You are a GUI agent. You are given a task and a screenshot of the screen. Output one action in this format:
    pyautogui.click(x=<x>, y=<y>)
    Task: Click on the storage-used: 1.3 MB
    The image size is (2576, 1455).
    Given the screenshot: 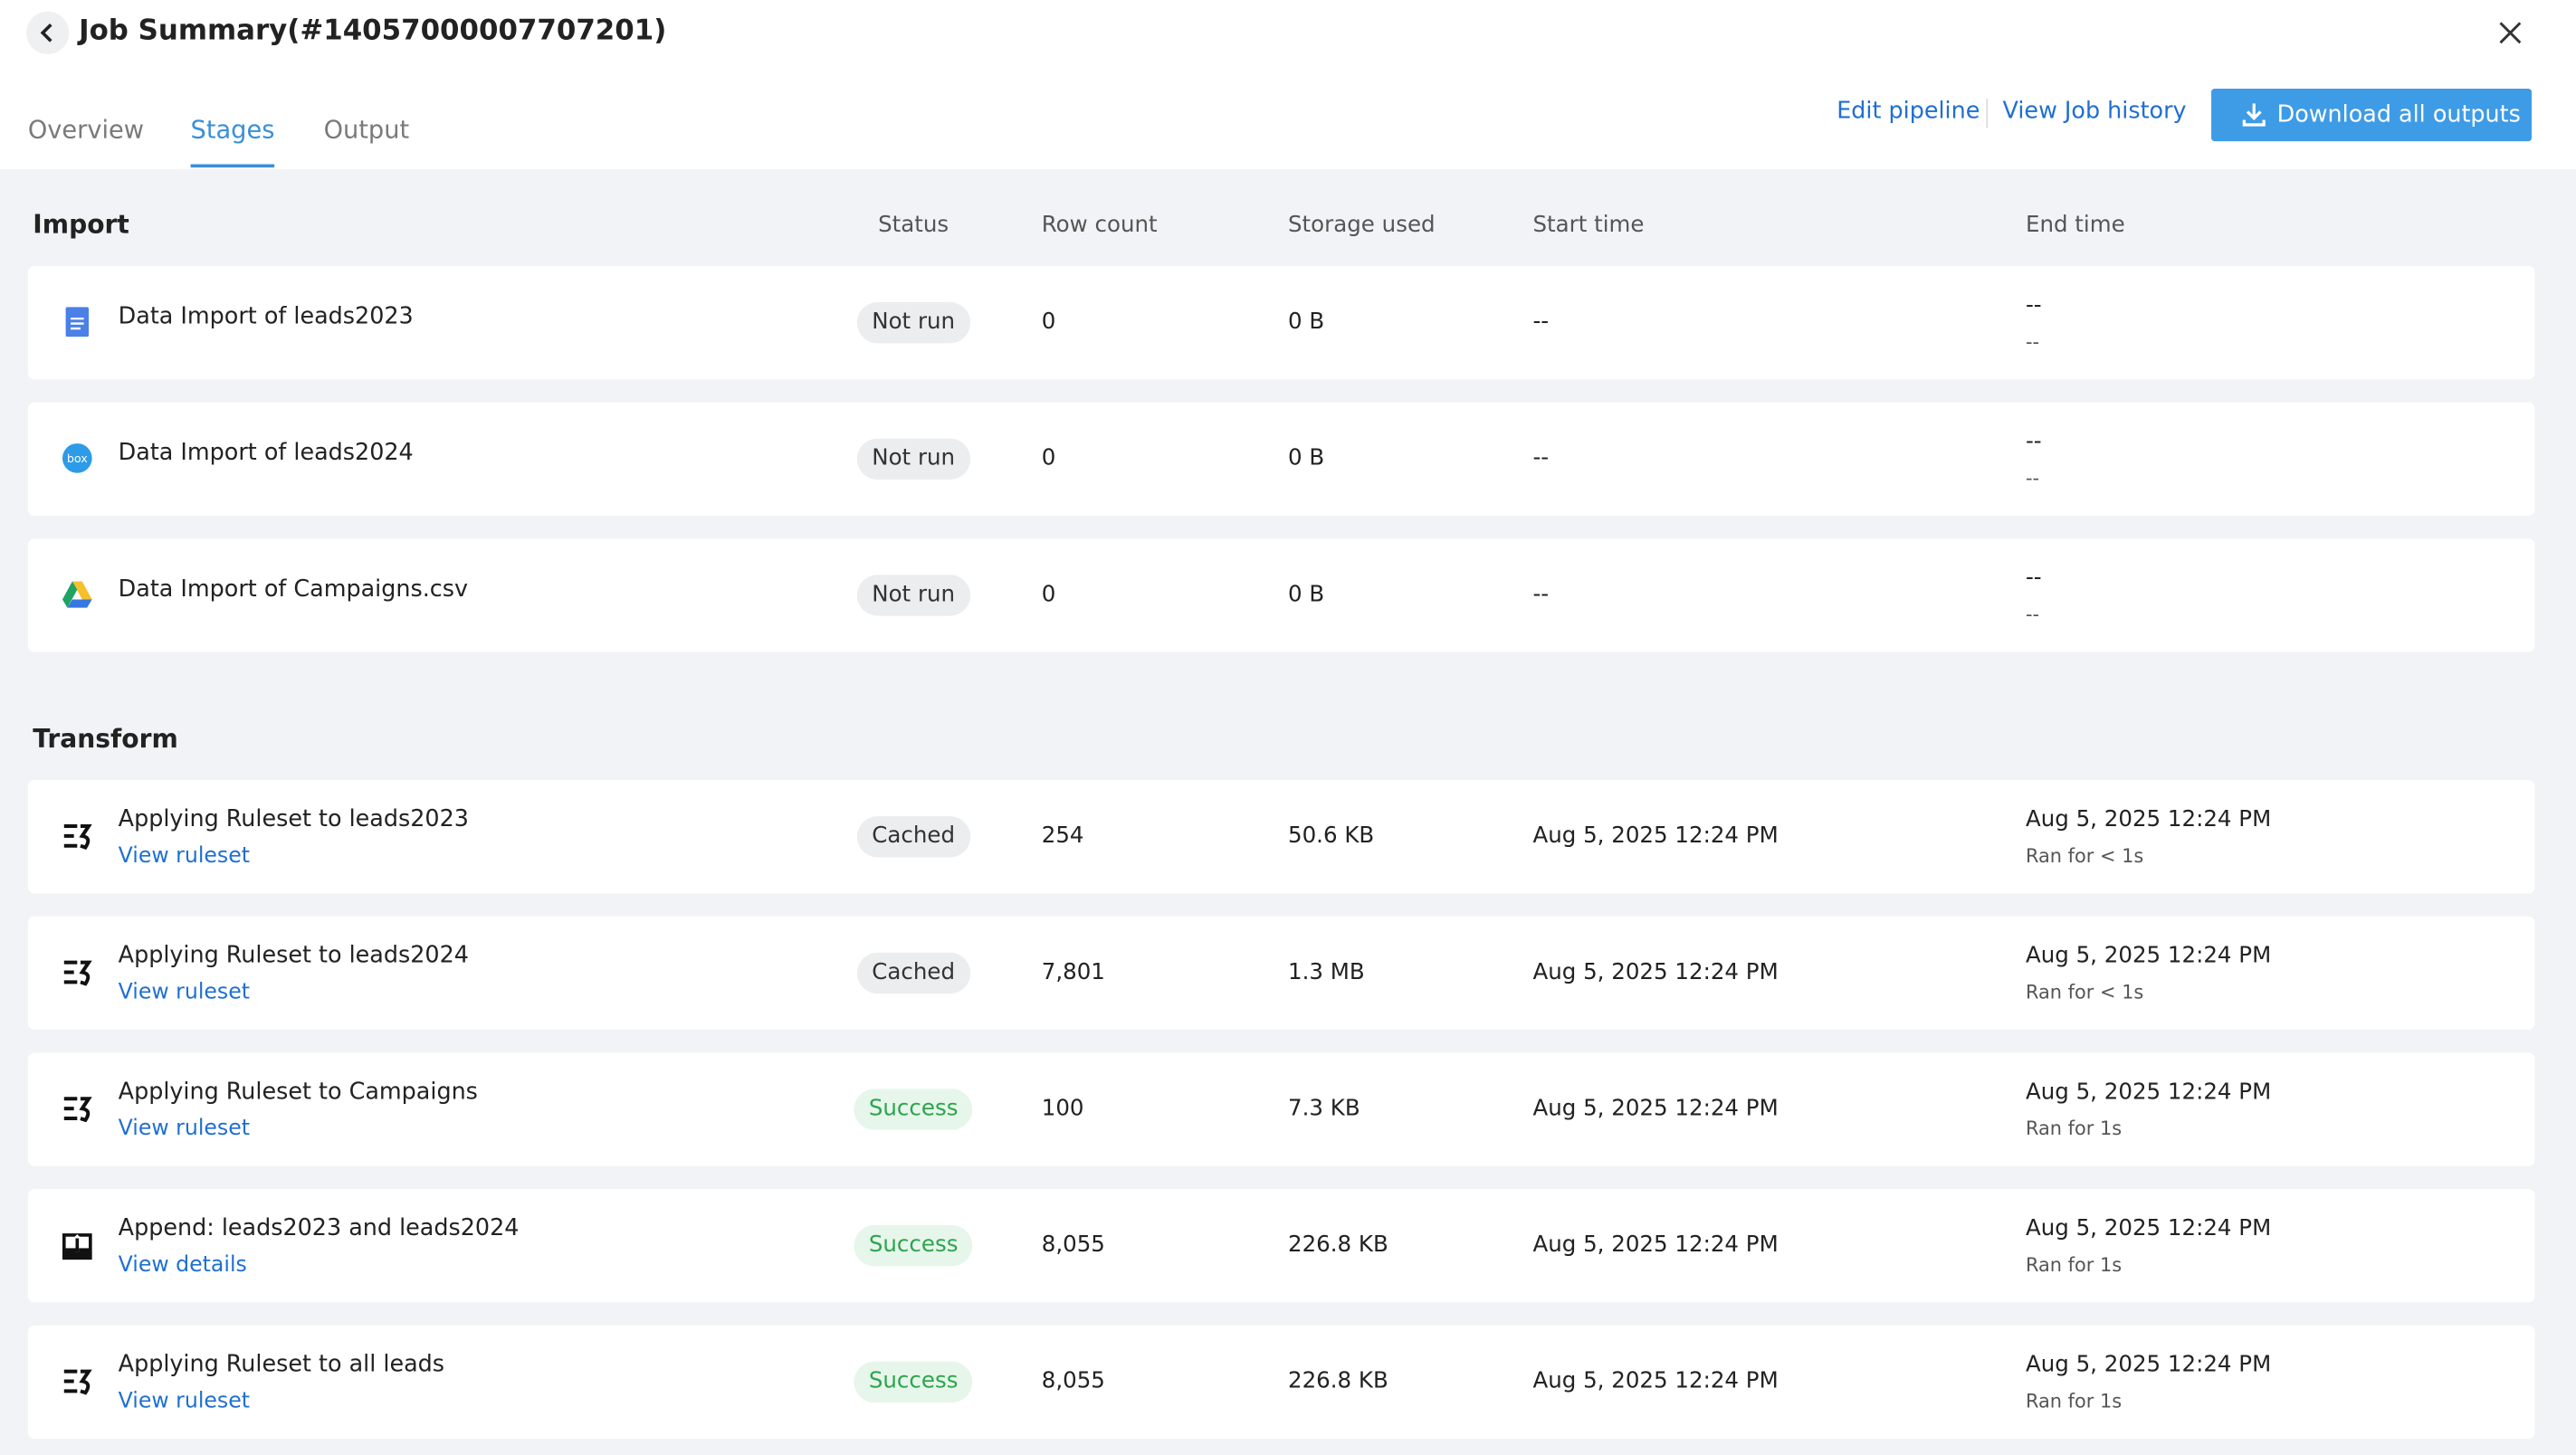 What is the action you would take?
    pyautogui.click(x=1326, y=972)
    